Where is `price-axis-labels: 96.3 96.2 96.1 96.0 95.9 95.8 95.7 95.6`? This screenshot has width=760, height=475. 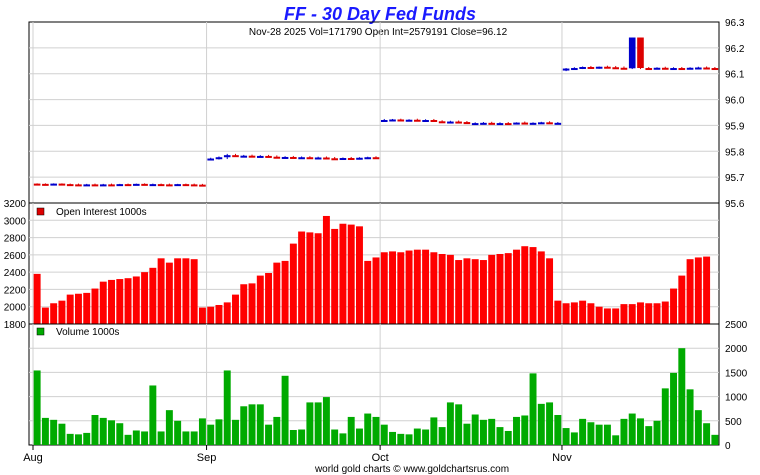 price-axis-labels: 96.3 96.2 96.1 96.0 95.9 95.8 95.7 95.6 is located at coordinates (735, 114).